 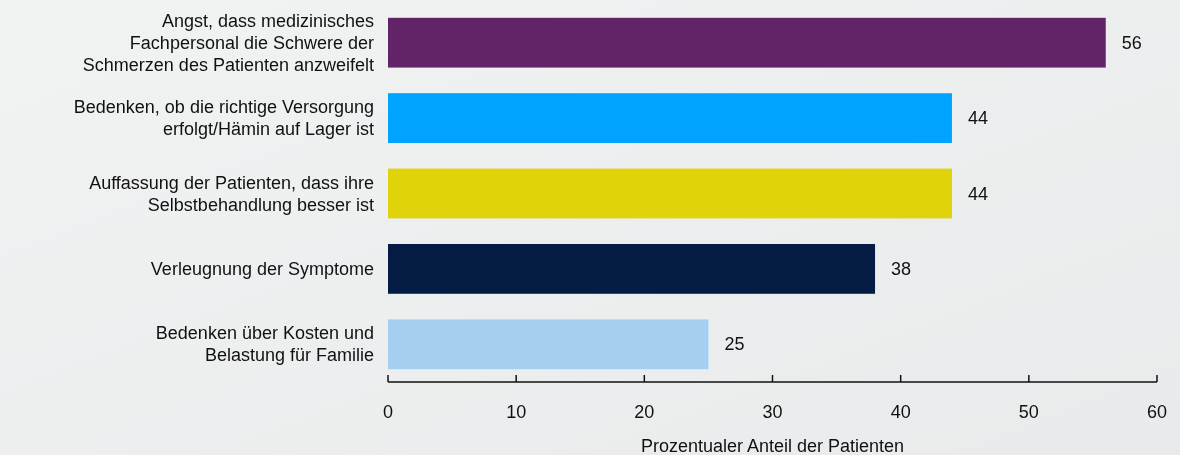 I want to click on y-tick-label: Bedenken, ob die richtige Versorgung erfolgt/Hämin auf Lager ist, so click(x=223, y=118).